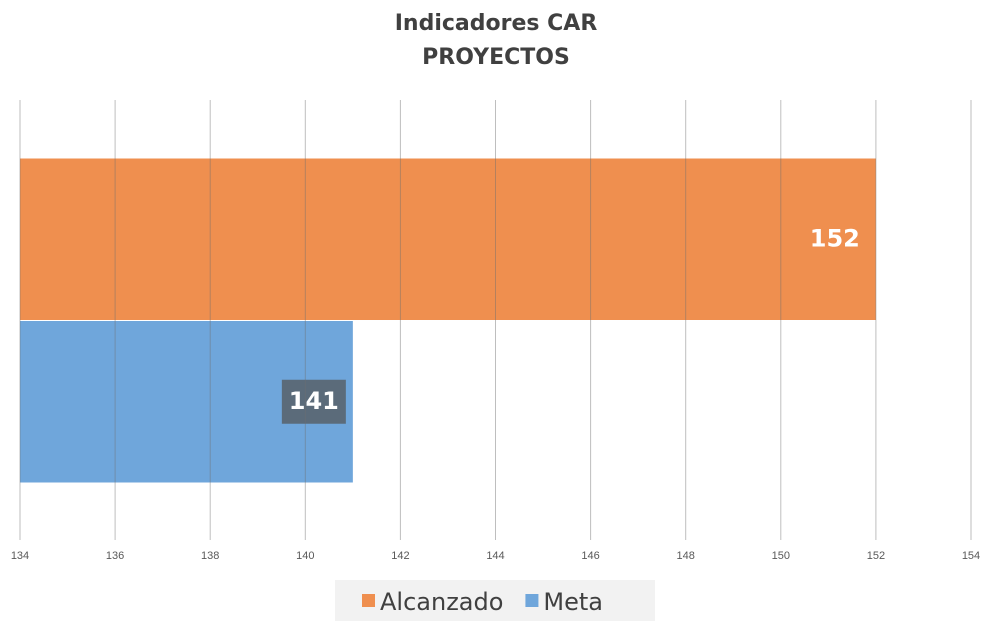  I want to click on legend-label: Alcanzado, so click(441, 602).